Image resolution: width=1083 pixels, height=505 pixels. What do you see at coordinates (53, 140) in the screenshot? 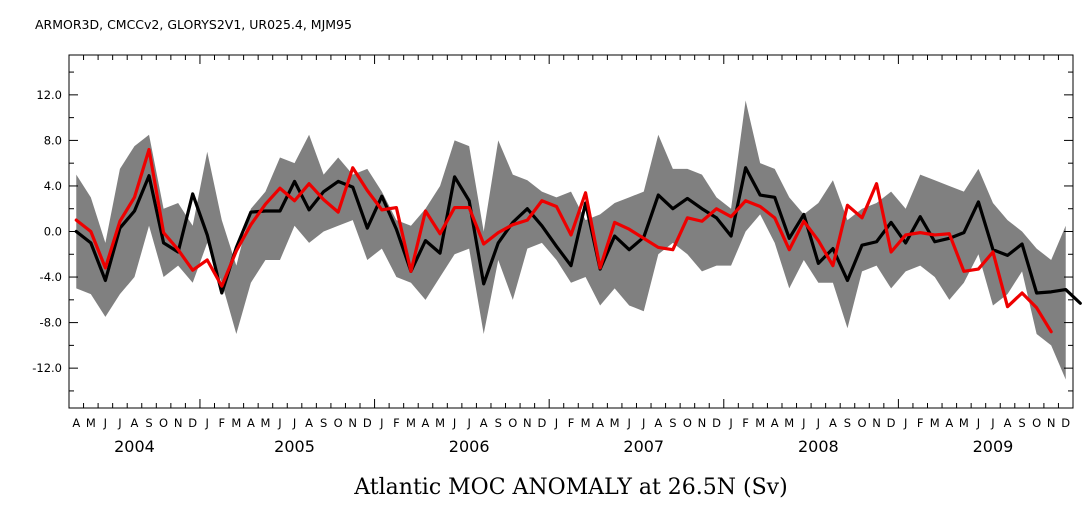
I see `y-tick-label: 8.0` at bounding box center [53, 140].